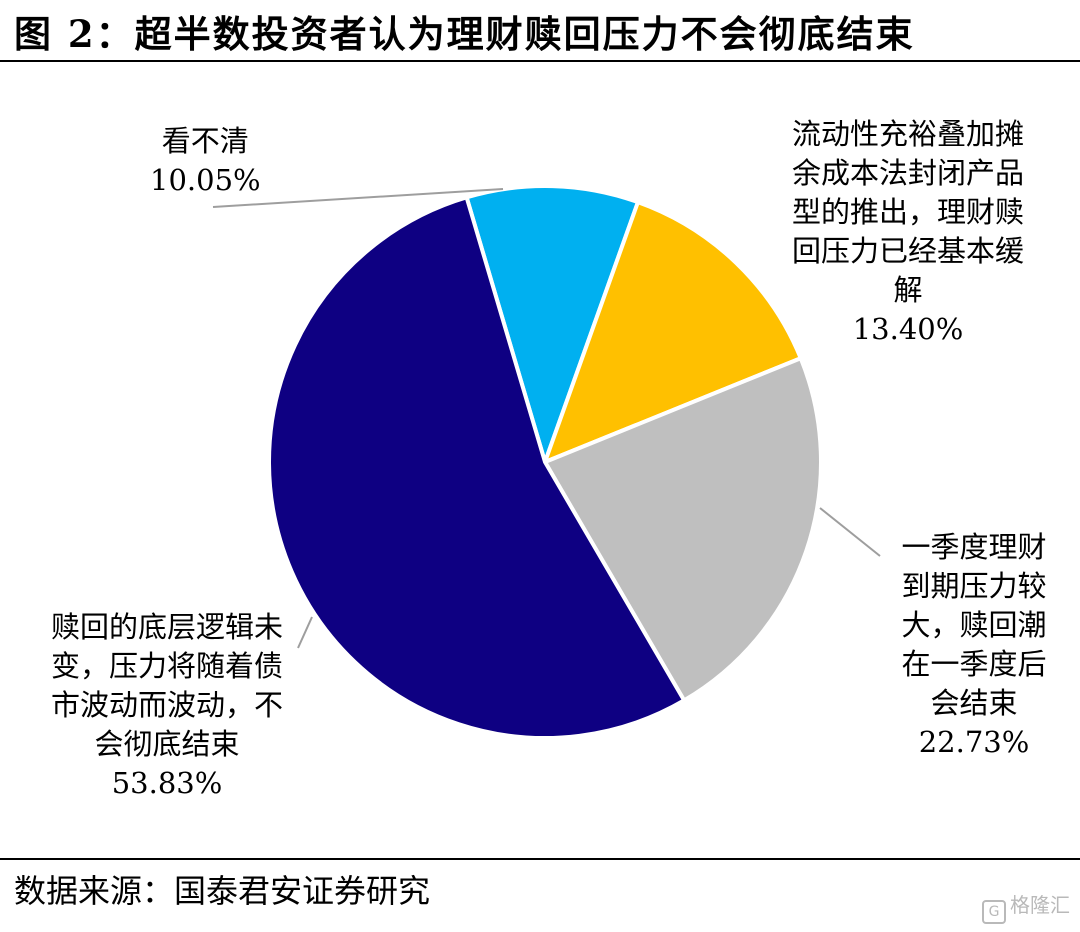 This screenshot has width=1080, height=932. What do you see at coordinates (552, 326) in the screenshot?
I see `pie-slice-unclear` at bounding box center [552, 326].